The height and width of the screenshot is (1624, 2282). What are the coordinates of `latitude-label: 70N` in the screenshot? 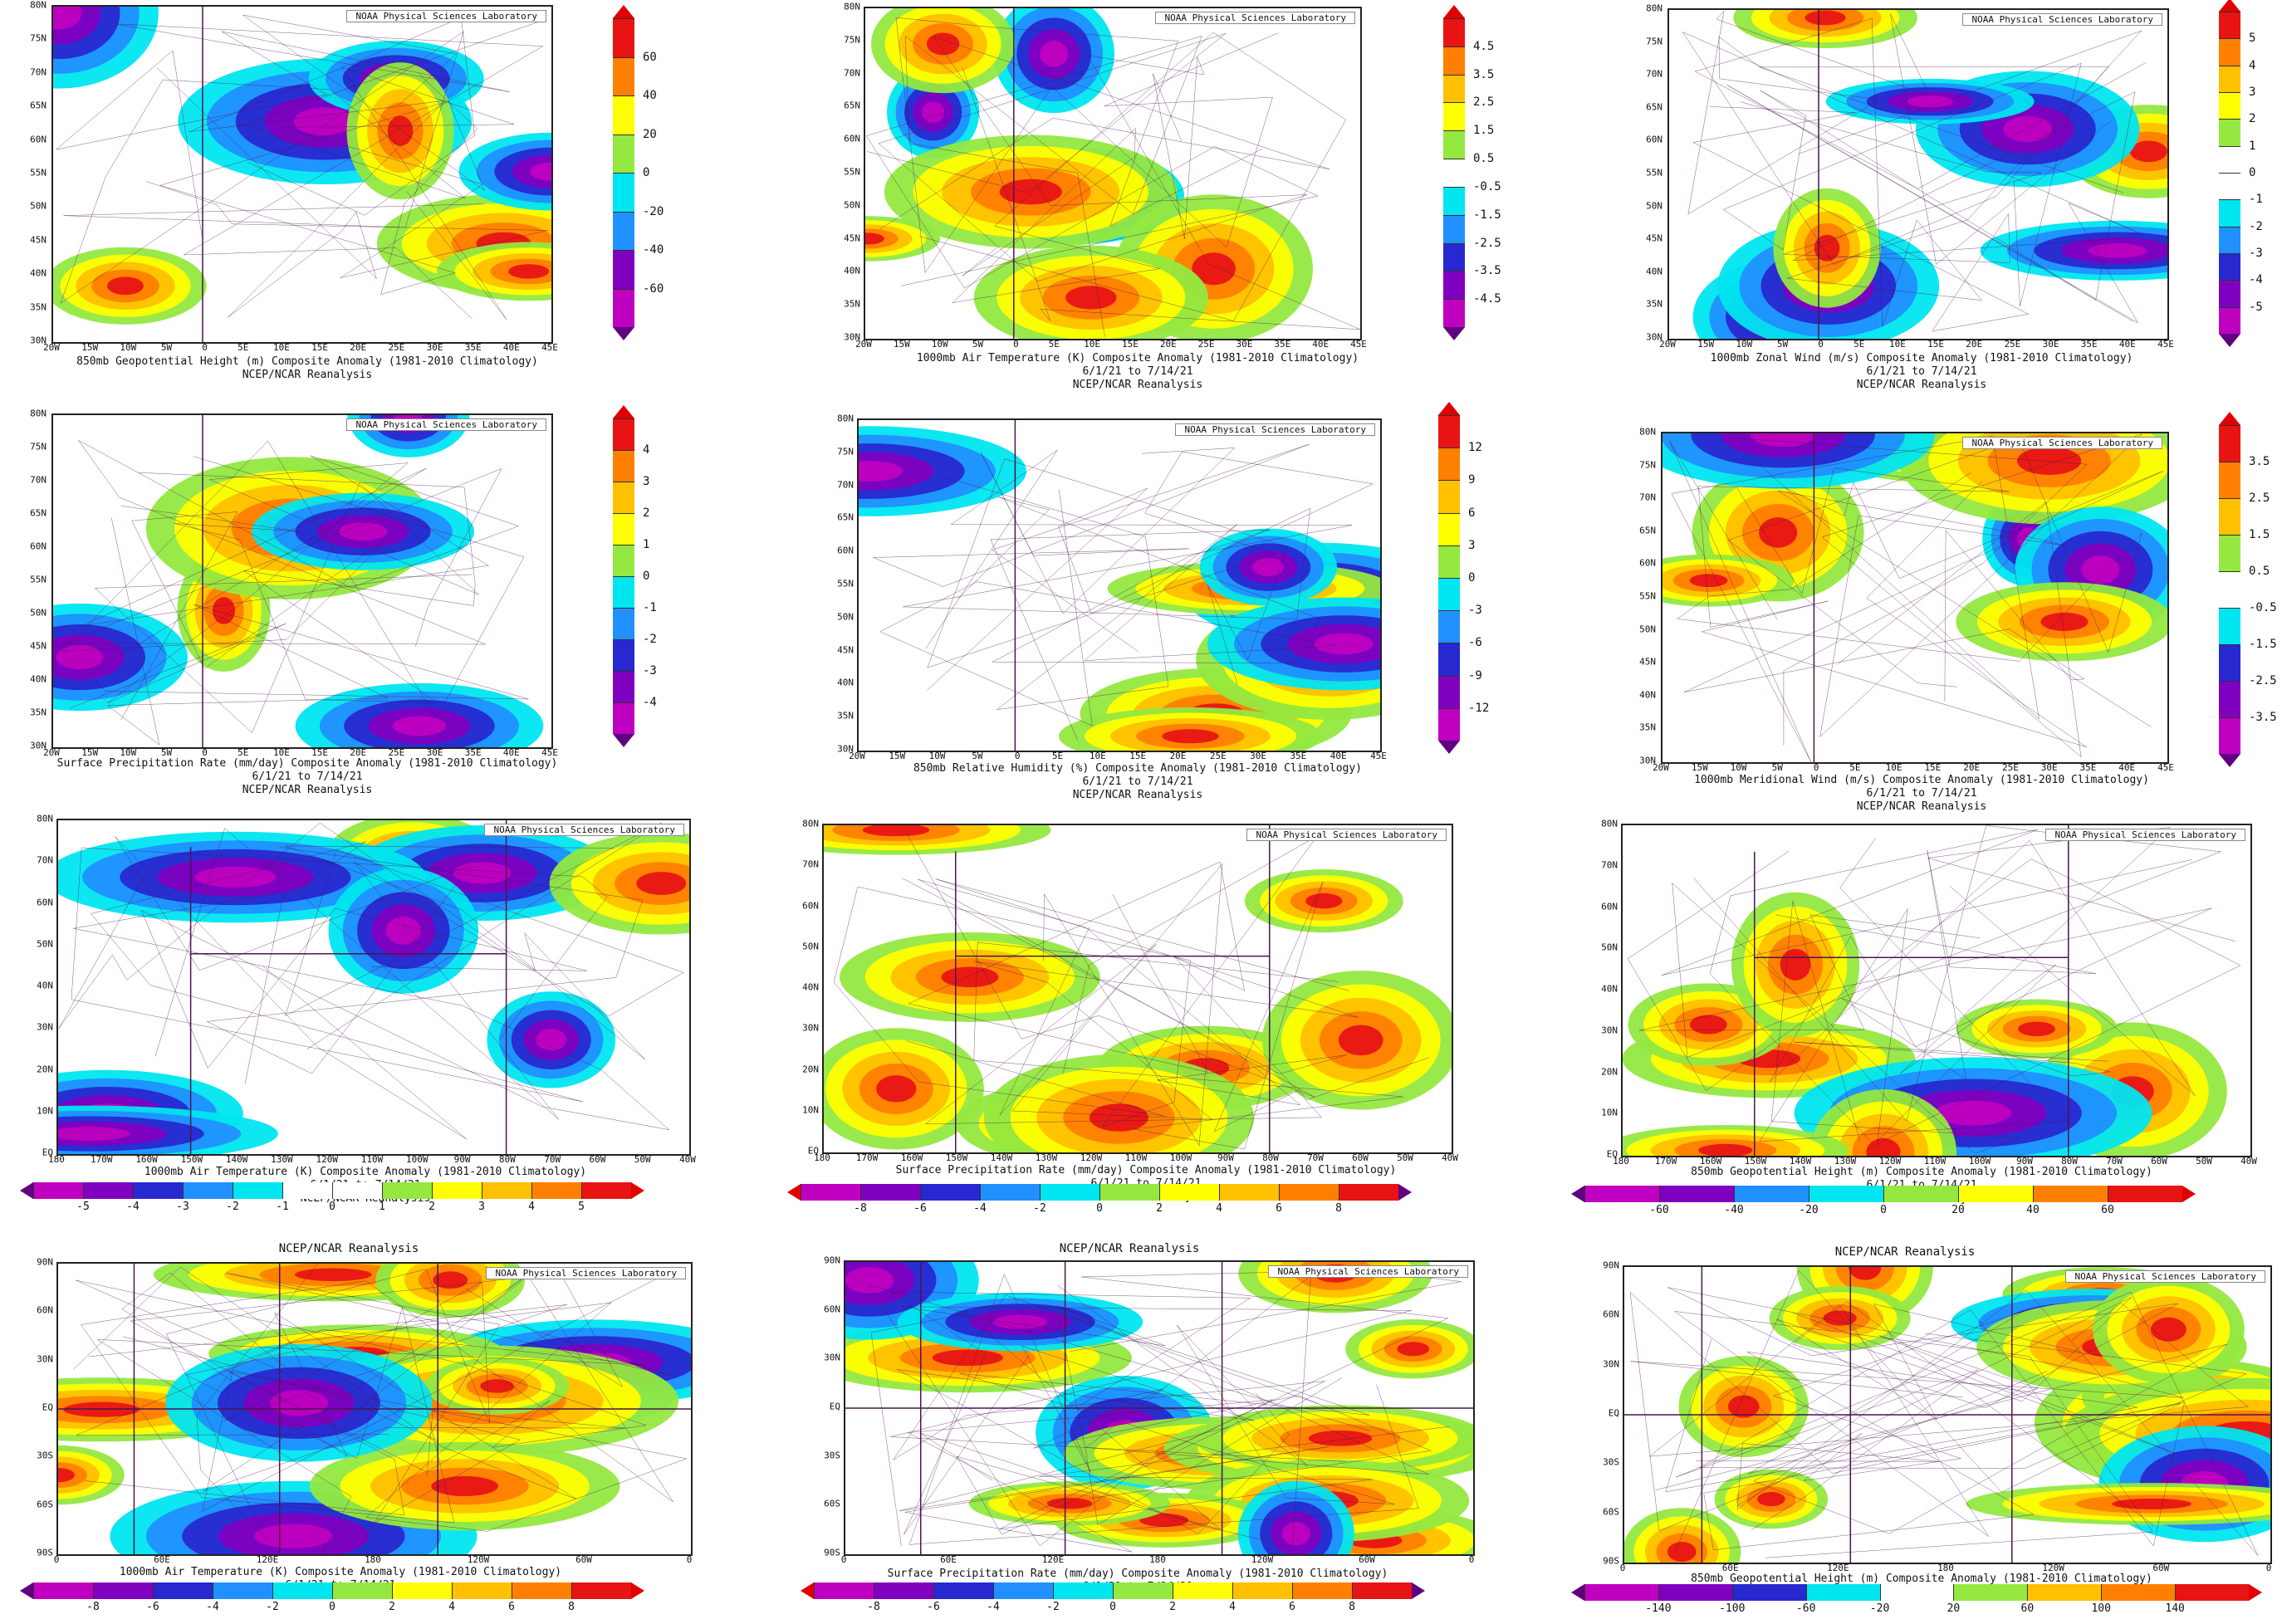 It's located at (845, 485).